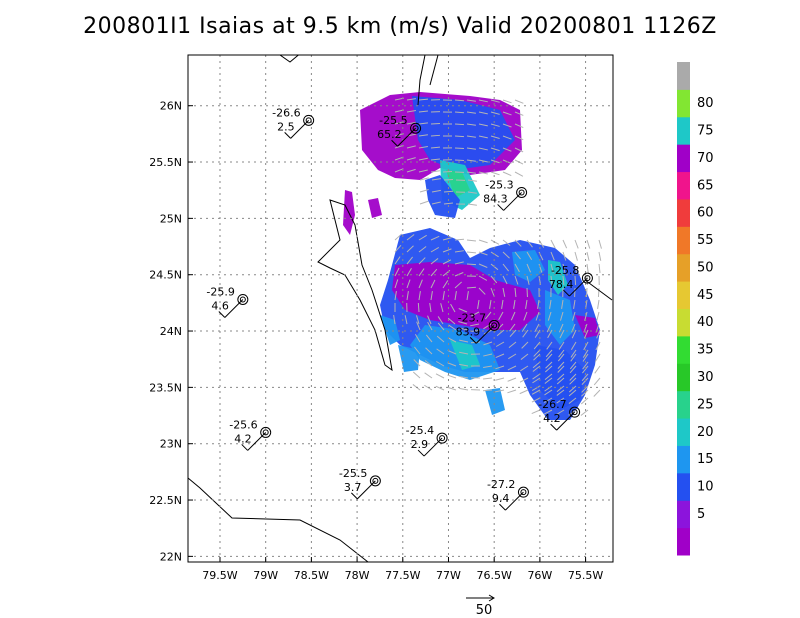 Image resolution: width=800 pixels, height=618 pixels. What do you see at coordinates (497, 256) in the screenshot?
I see `wind-vectors` at bounding box center [497, 256].